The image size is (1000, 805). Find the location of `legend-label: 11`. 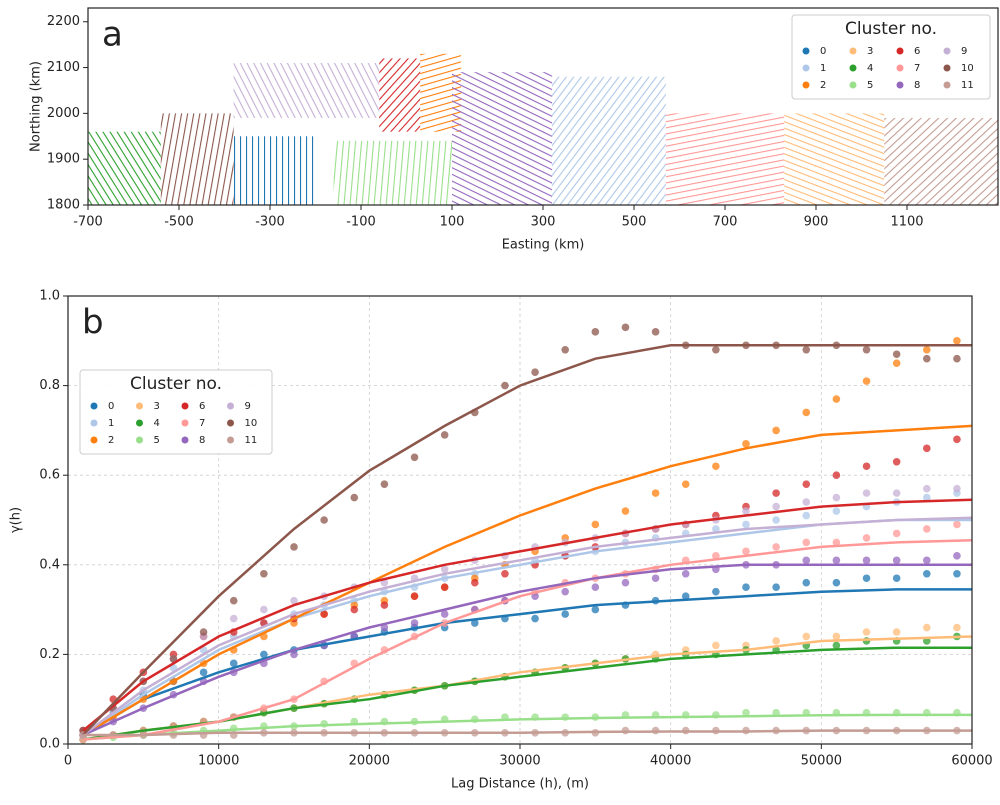

legend-label: 11 is located at coordinates (967, 85).